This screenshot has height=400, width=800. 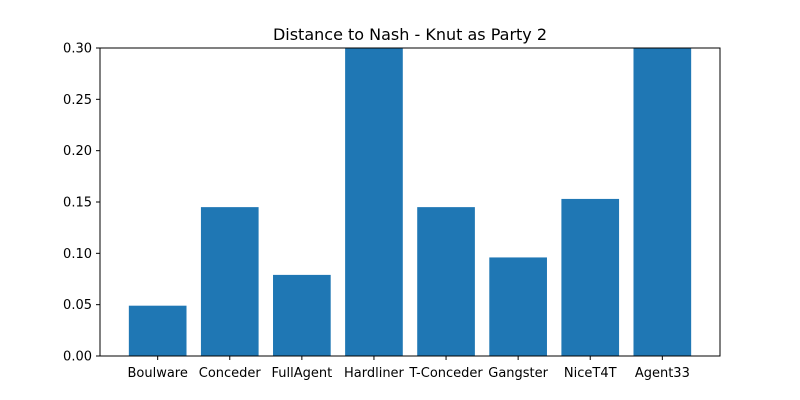 I want to click on y-tick-label: 0.30, so click(x=77, y=49).